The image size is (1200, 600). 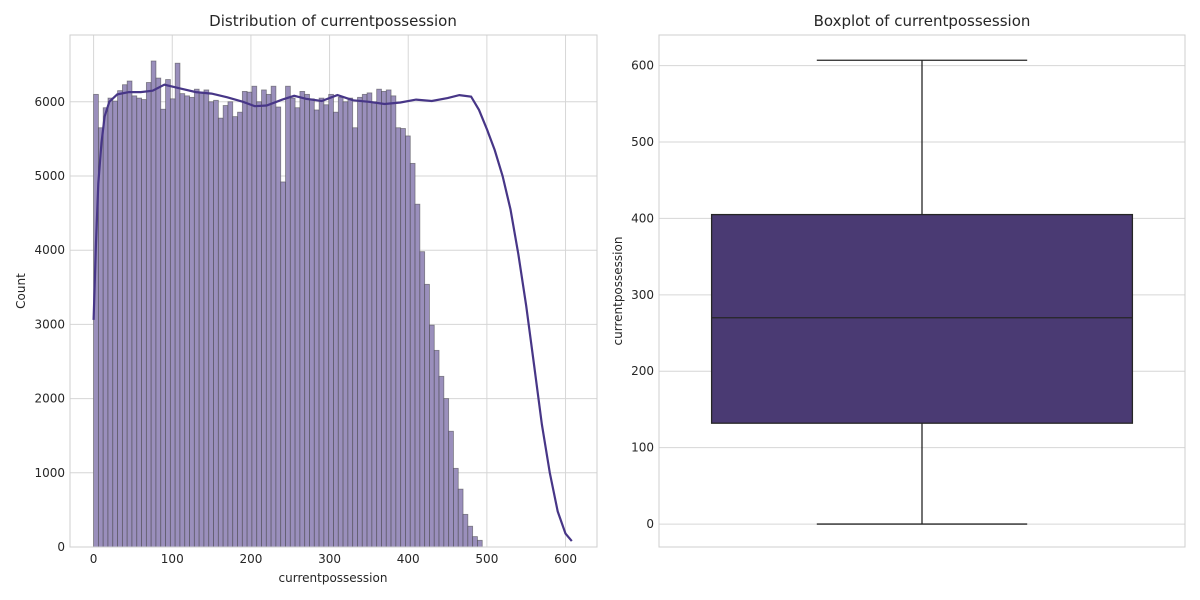 I want to click on histogram-x-tick-label: 200, so click(x=250, y=559).